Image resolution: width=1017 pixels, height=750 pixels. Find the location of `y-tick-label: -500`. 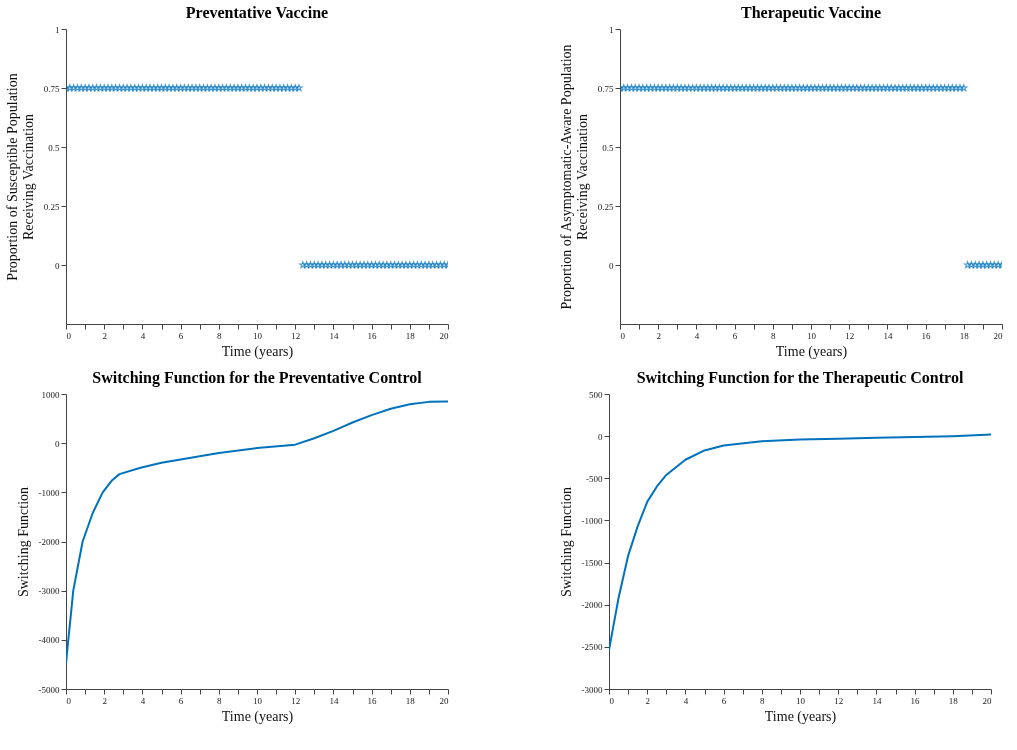

y-tick-label: -500 is located at coordinates (594, 478).